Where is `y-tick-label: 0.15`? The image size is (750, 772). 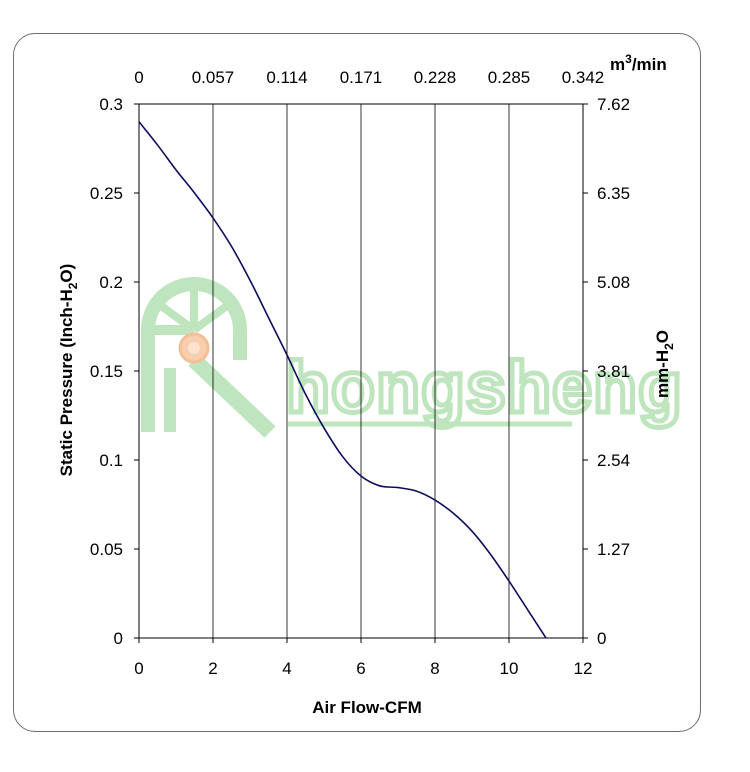
y-tick-label: 0.15 is located at coordinates (106, 371).